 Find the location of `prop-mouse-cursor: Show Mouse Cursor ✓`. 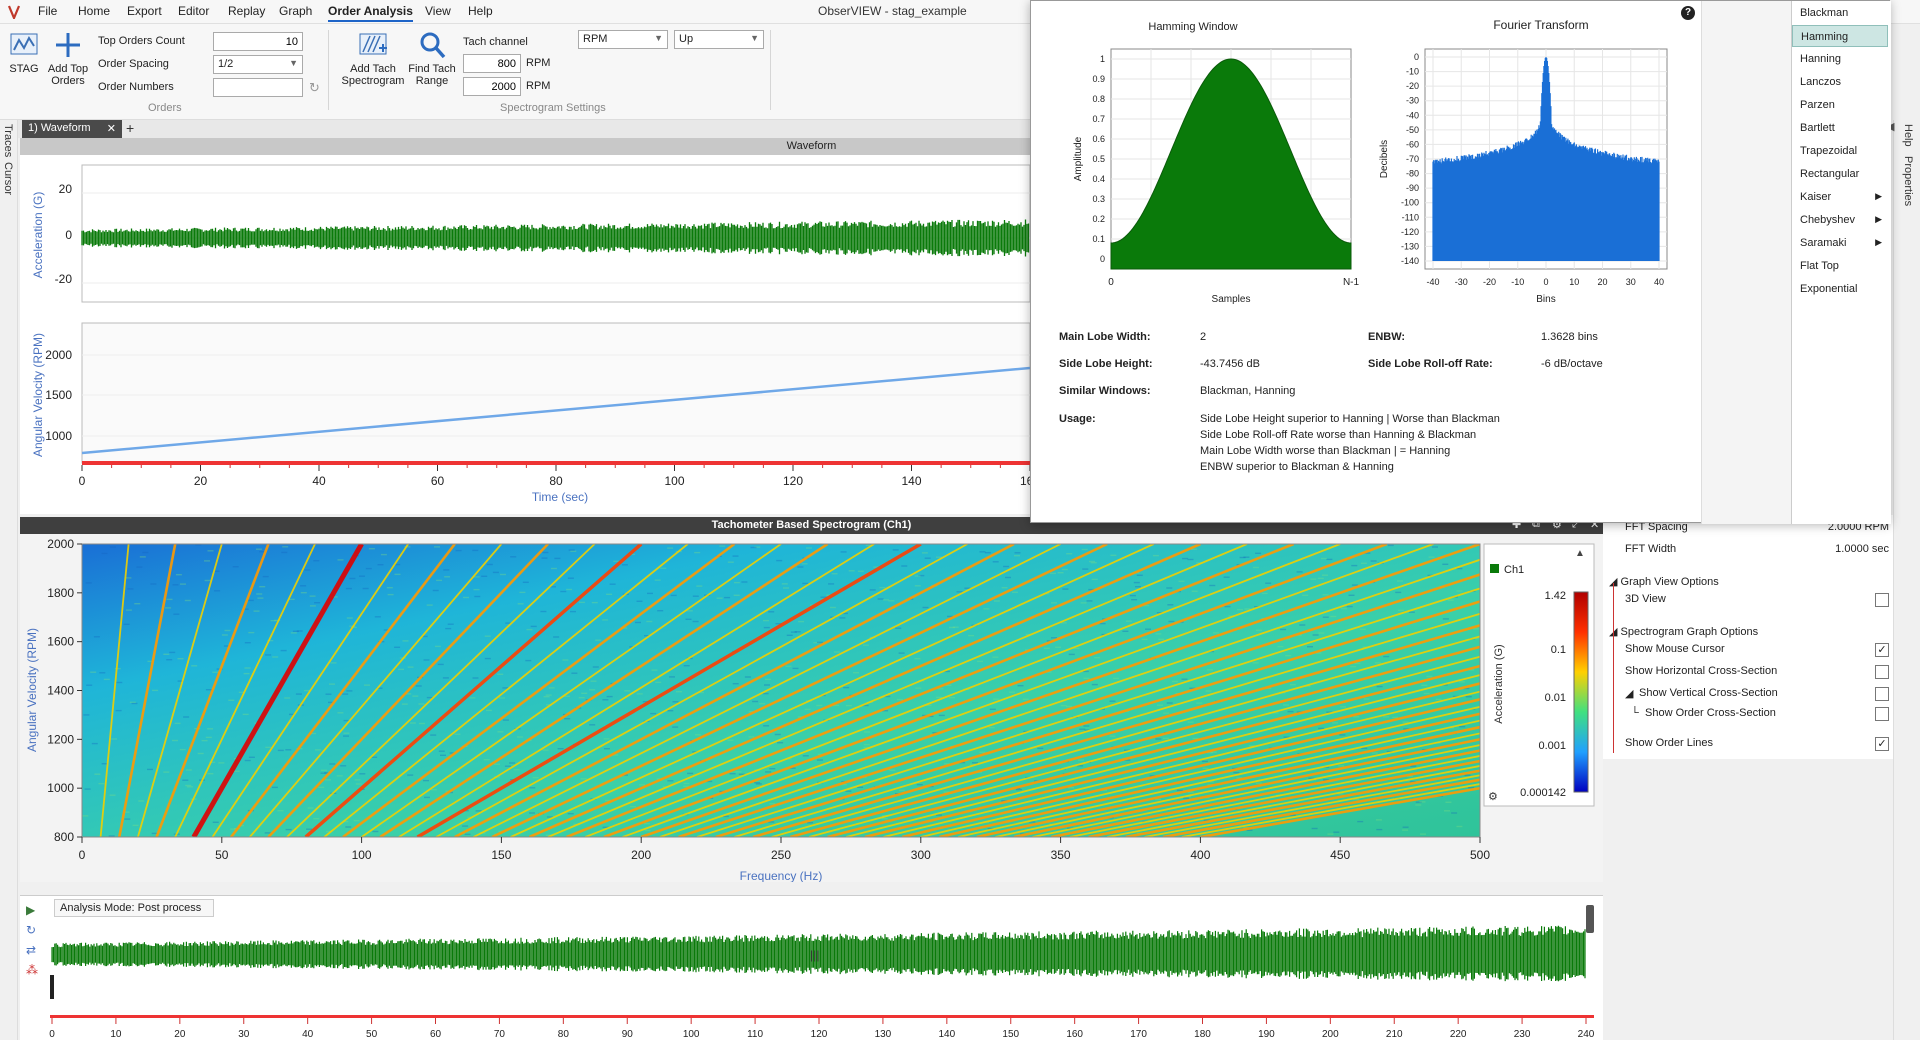

prop-mouse-cursor: Show Mouse Cursor ✓ is located at coordinates (1748, 653).